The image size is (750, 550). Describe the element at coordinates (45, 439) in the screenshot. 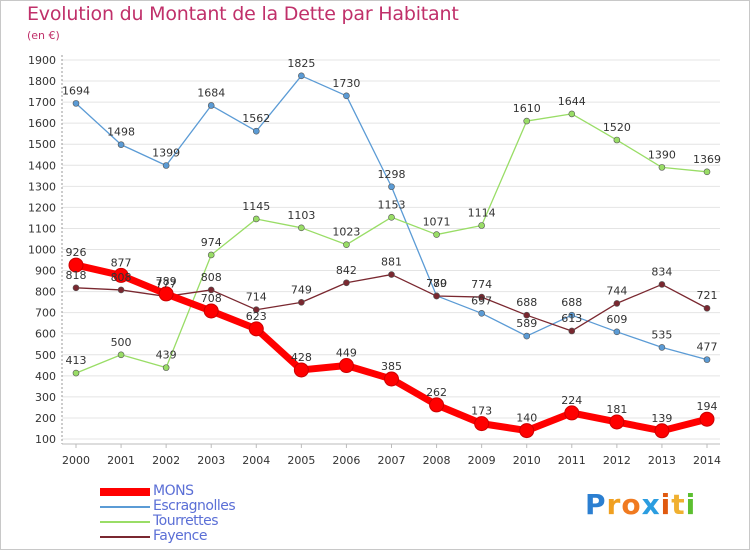

I see `y-tick-100: 100` at that location.